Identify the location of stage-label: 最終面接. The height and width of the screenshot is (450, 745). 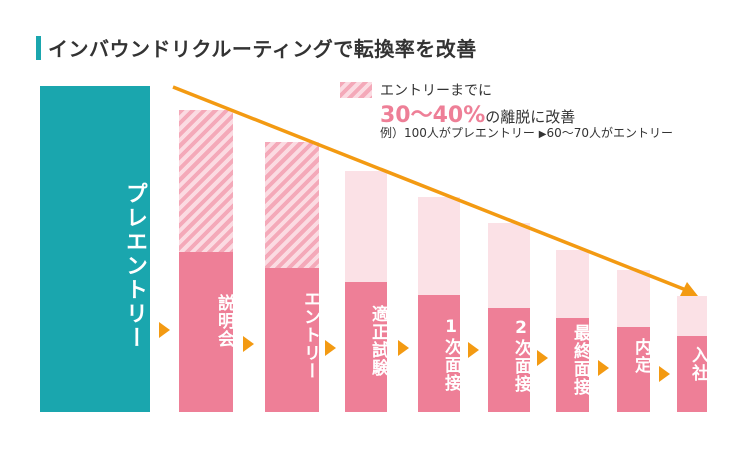
(580, 360).